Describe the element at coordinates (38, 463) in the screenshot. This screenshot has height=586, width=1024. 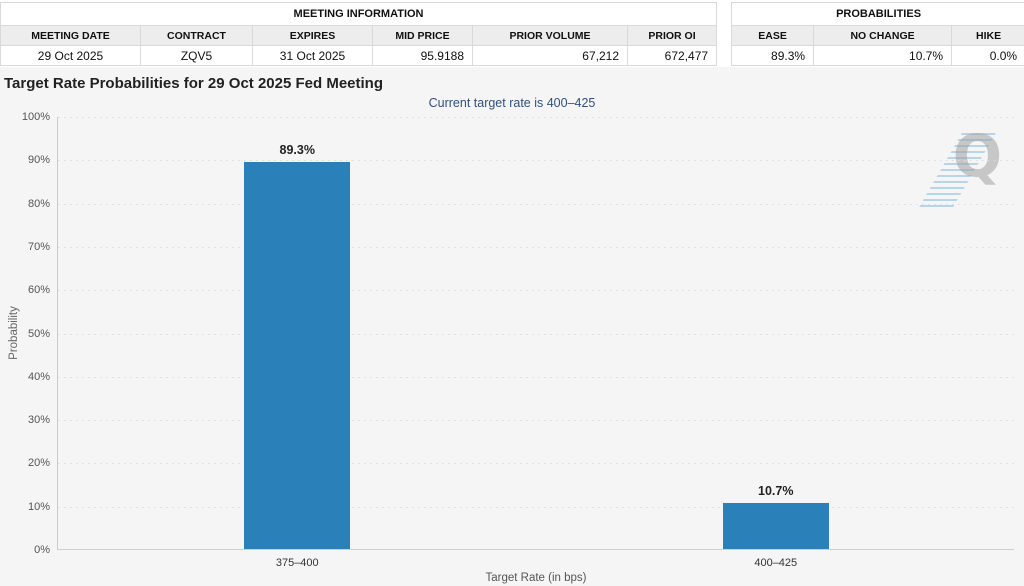
I see `y-tick-label: 20%` at that location.